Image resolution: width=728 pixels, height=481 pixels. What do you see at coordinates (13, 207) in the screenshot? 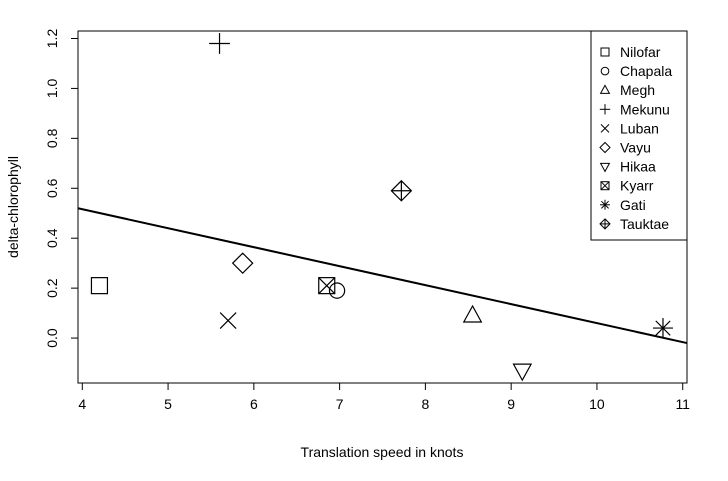
I see `y-axis-label: delta-chlorophyll` at bounding box center [13, 207].